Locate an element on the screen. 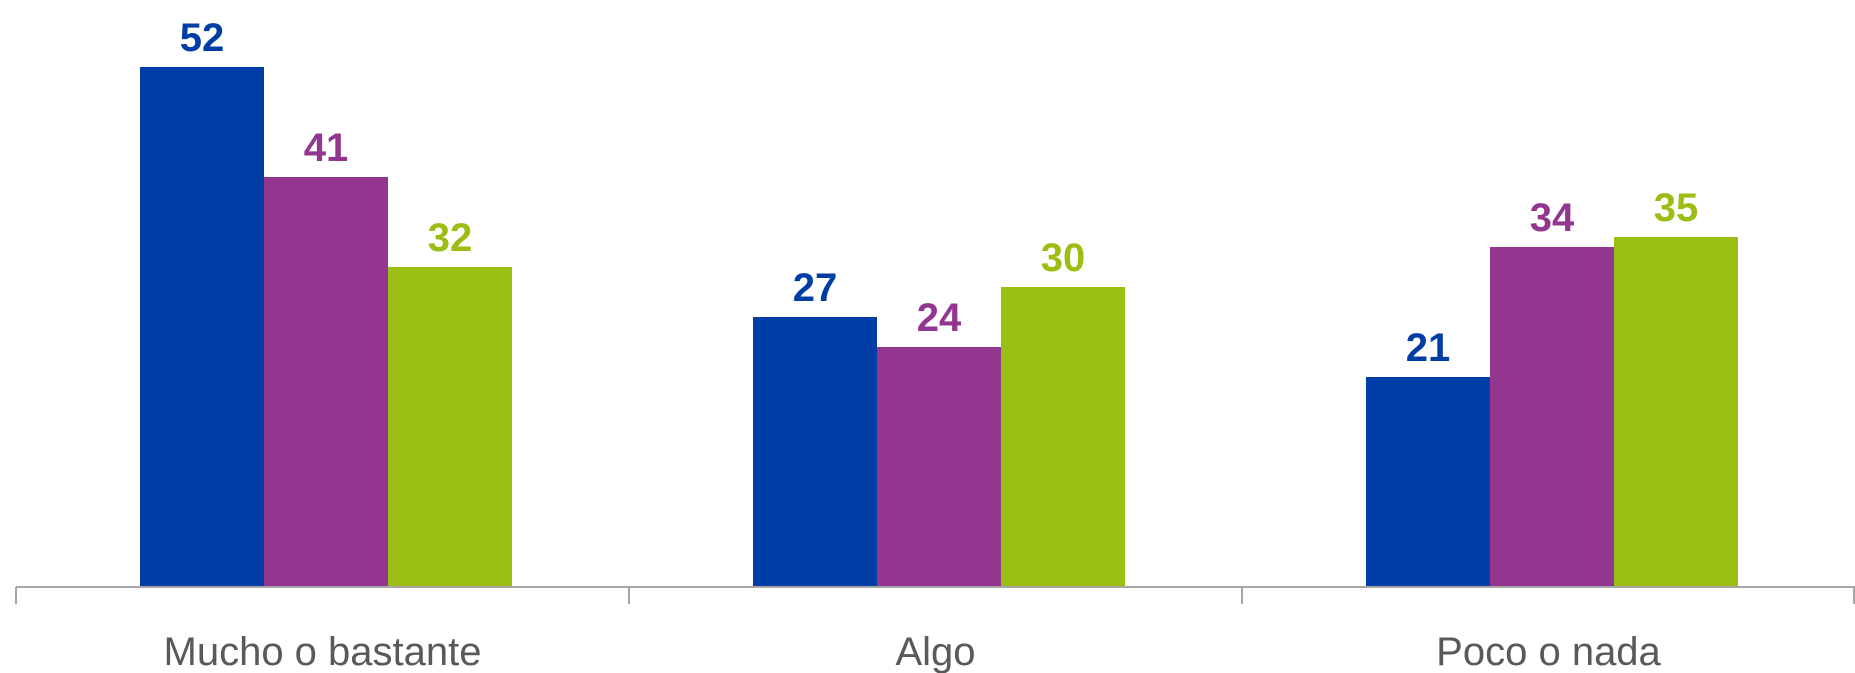  value-label-2-2: 34 is located at coordinates (1552, 218).